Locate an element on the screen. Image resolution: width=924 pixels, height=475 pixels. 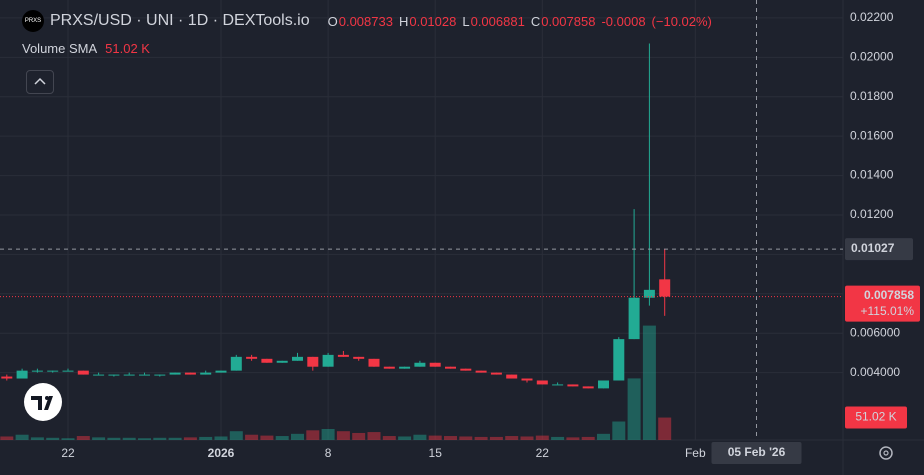
tradingview-logo is located at coordinates (43, 402).